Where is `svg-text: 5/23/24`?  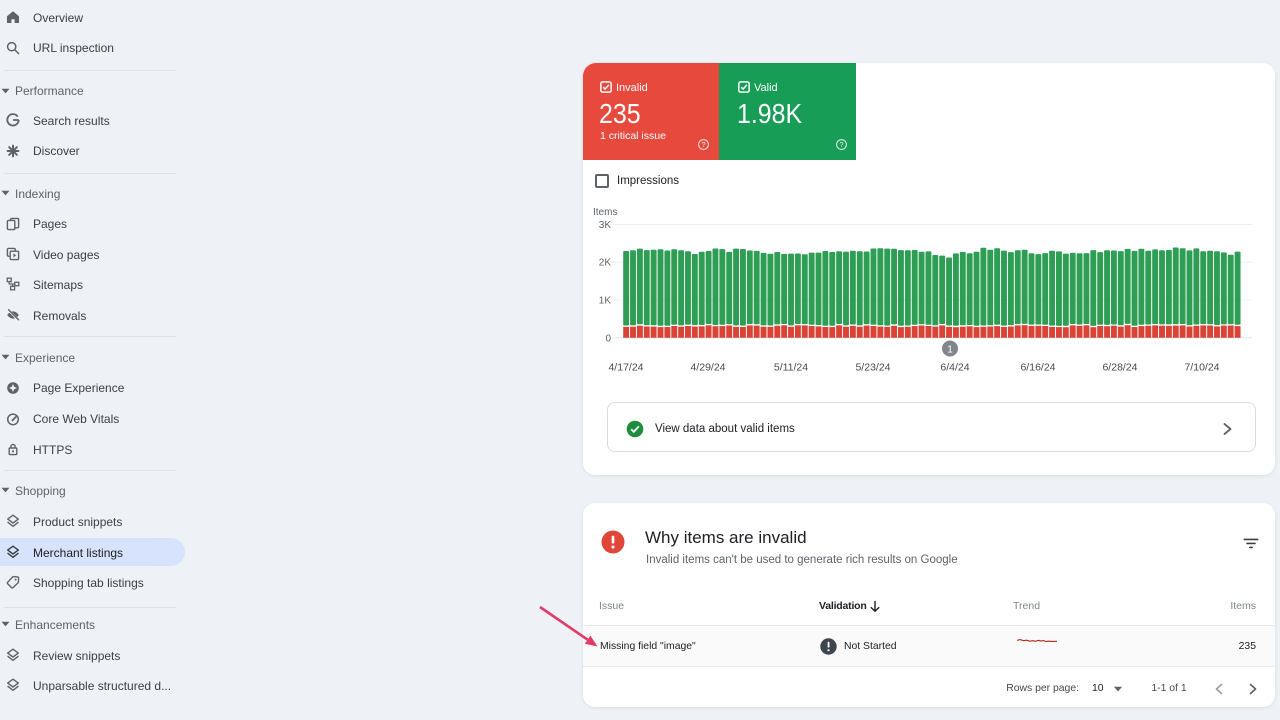 svg-text: 5/23/24 is located at coordinates (872, 368).